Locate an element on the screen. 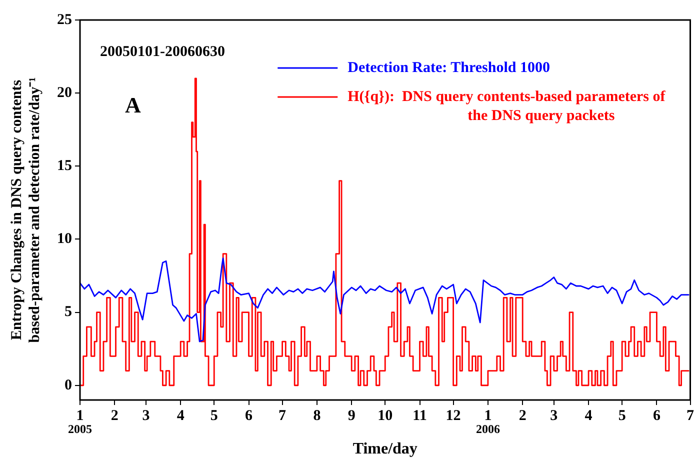 This screenshot has height=459, width=696. y-tick-label: 0 is located at coordinates (68, 385).